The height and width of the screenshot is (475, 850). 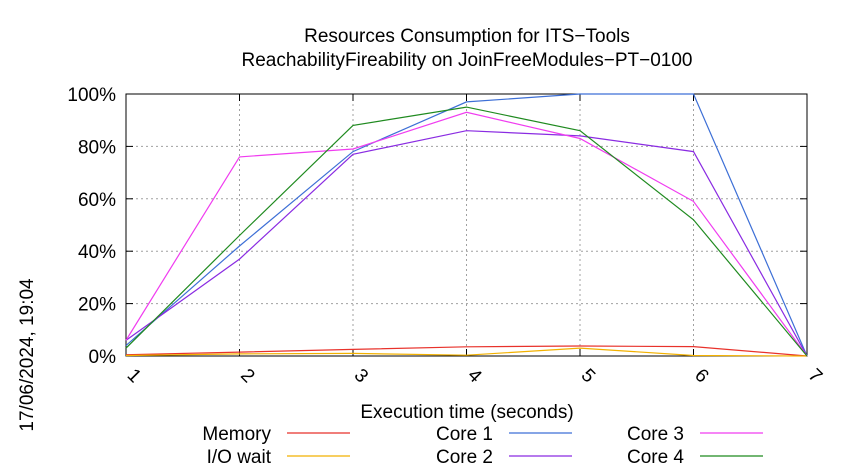 What do you see at coordinates (361, 376) in the screenshot?
I see `x-tick-label: 3` at bounding box center [361, 376].